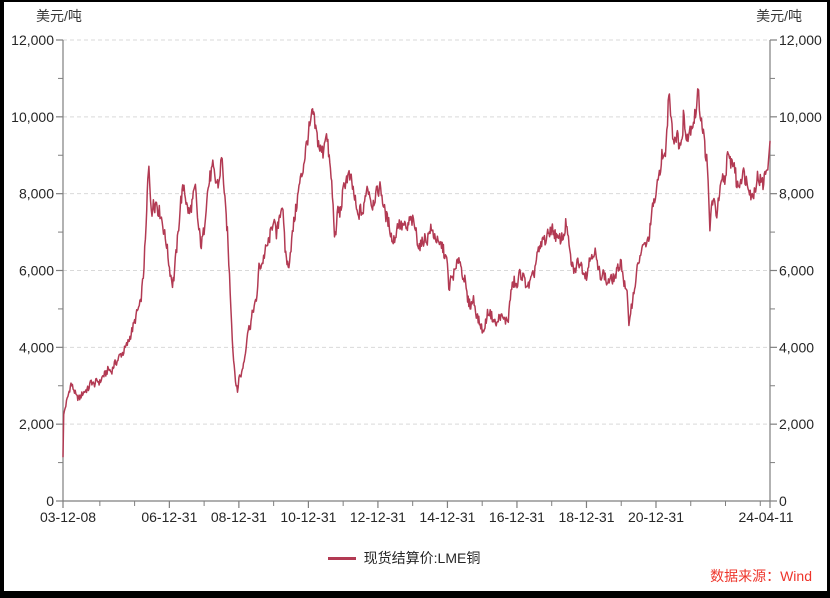  What do you see at coordinates (341, 558) in the screenshot?
I see `legend-line-swatch` at bounding box center [341, 558].